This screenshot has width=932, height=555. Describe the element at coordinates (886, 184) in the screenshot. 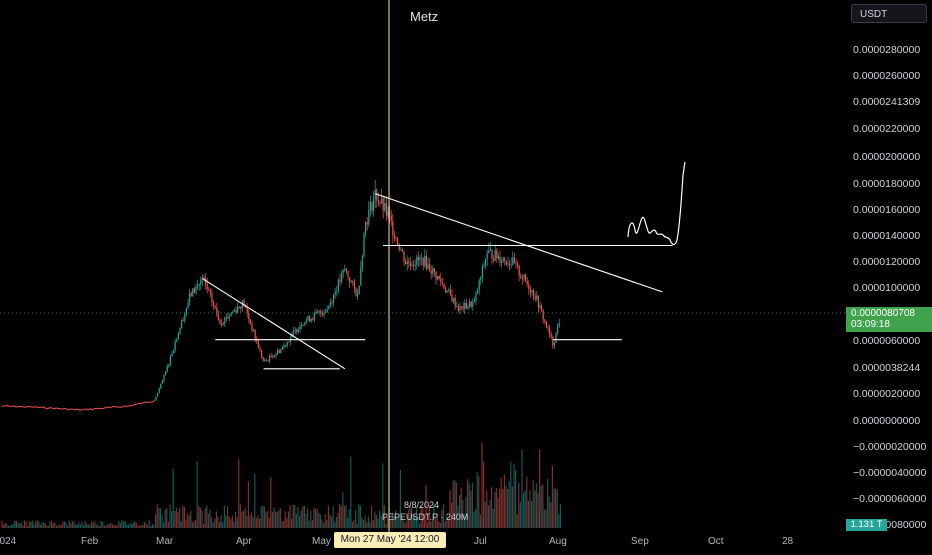

I see `y-tick-label: 0.0000180000` at that location.